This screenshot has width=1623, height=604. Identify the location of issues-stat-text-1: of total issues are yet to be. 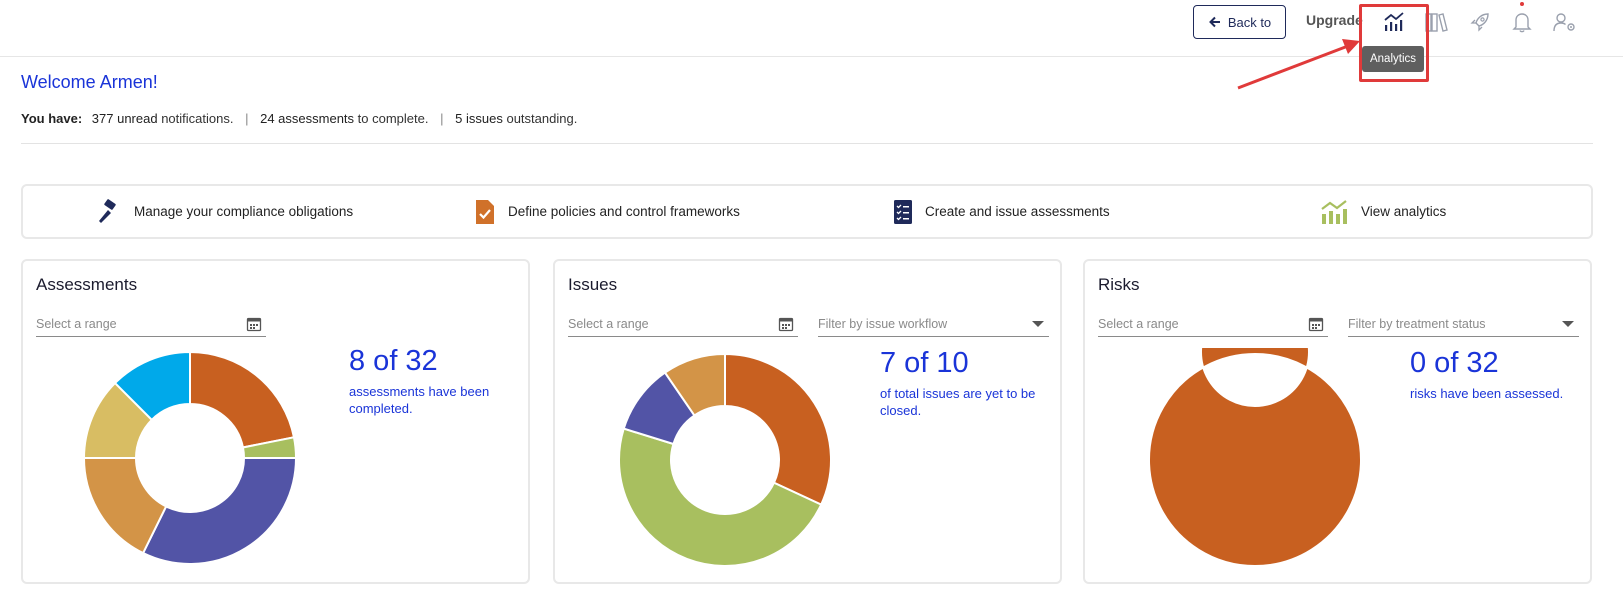
(958, 393).